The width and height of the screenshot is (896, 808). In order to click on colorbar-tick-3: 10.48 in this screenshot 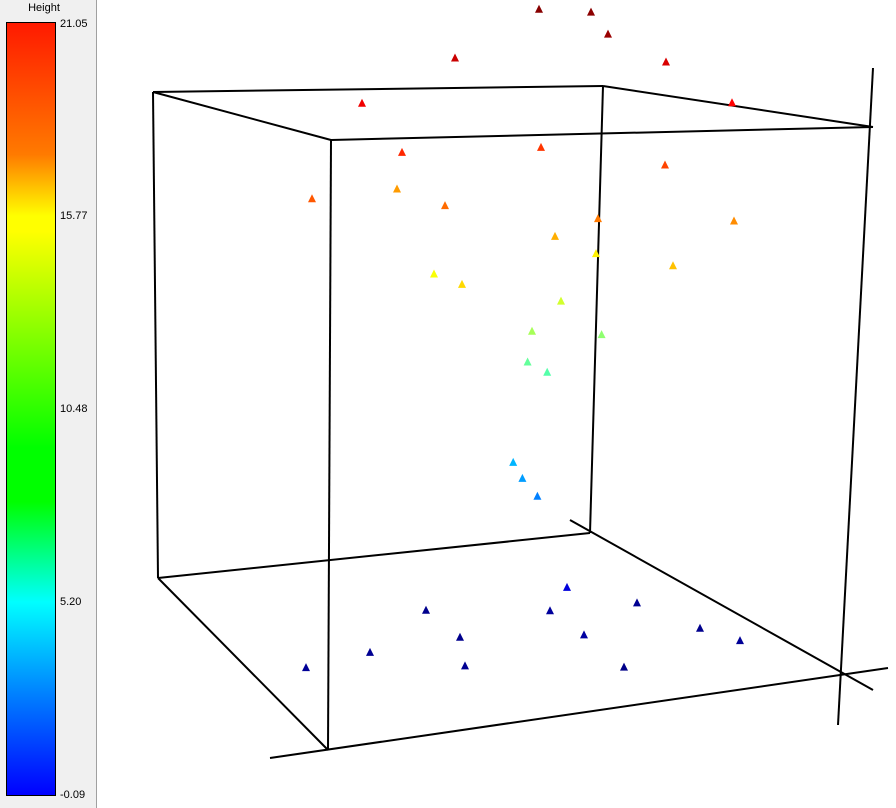, I will do `click(74, 409)`.